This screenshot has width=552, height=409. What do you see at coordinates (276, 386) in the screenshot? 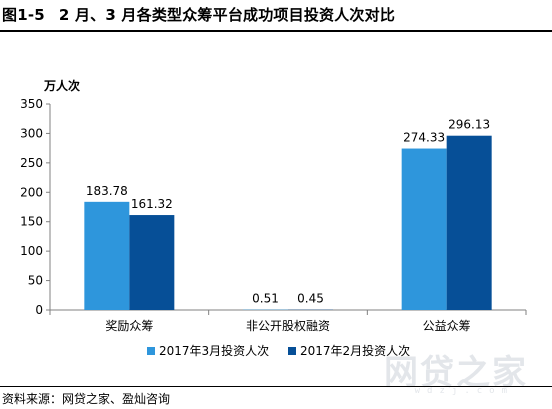
I see `source-divider` at bounding box center [276, 386].